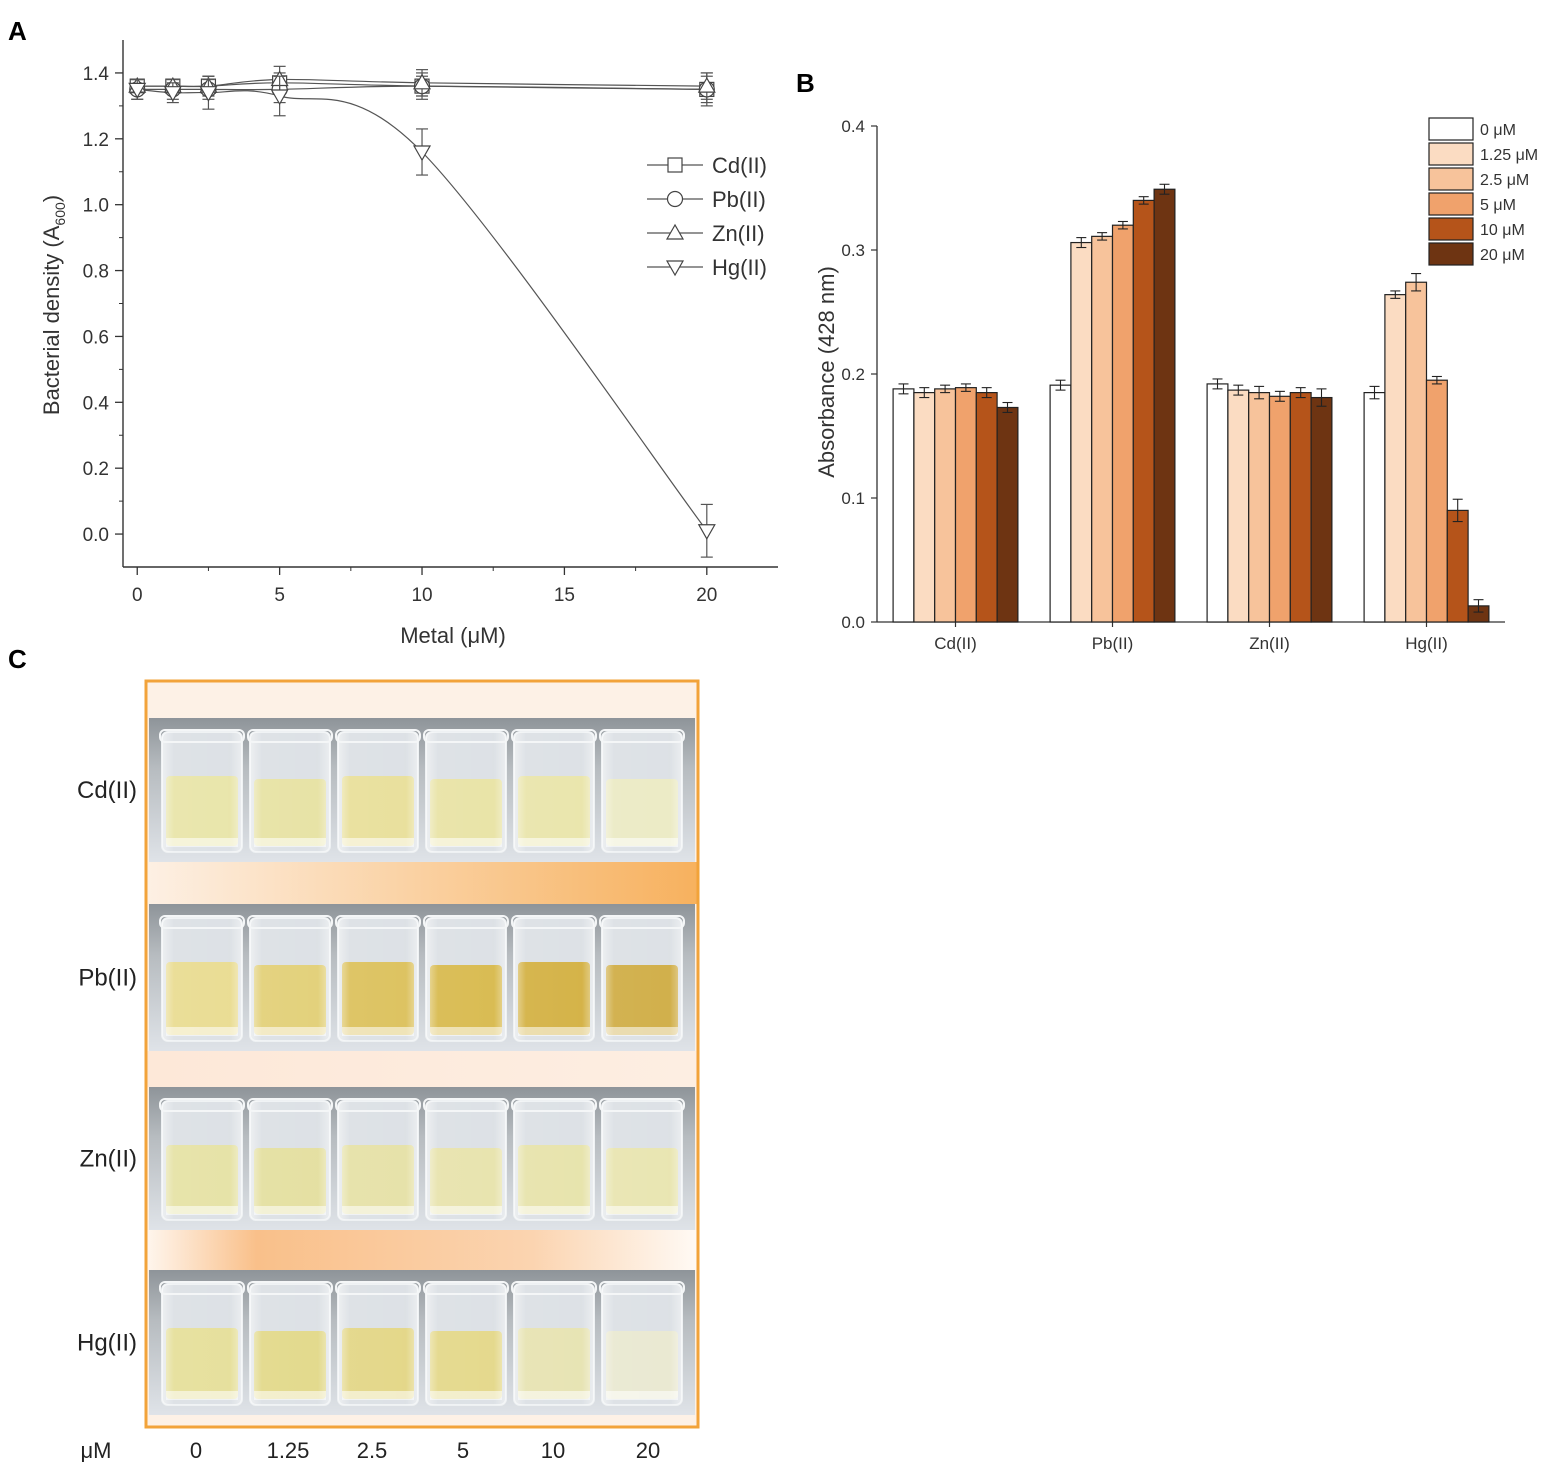 This screenshot has width=1562, height=1471. What do you see at coordinates (196, 1450) in the screenshot?
I see `photo-concentration-label: 0` at bounding box center [196, 1450].